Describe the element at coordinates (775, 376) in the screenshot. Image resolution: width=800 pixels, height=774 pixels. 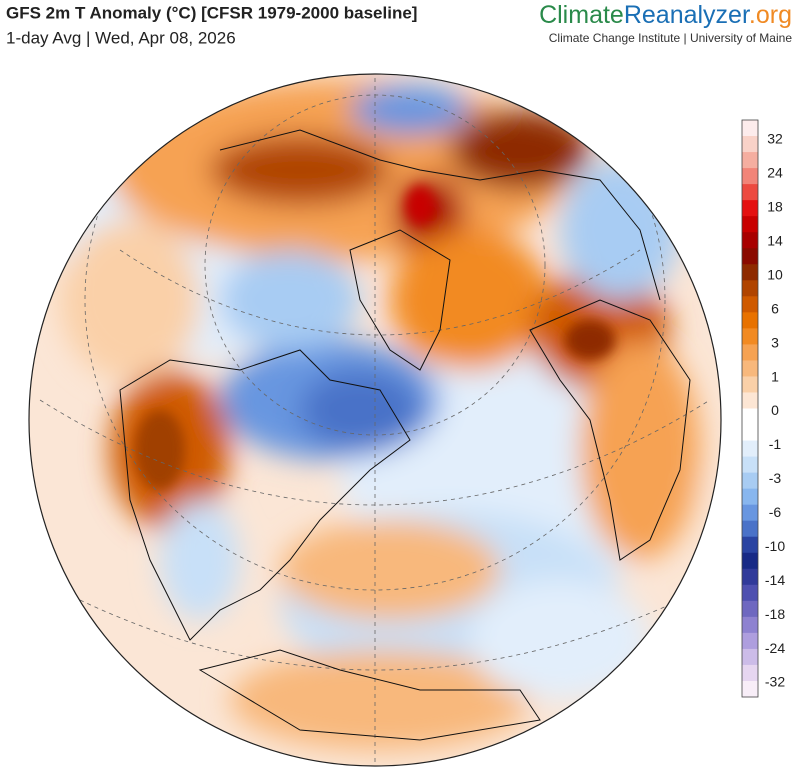
I see `colorbar-label: 1` at that location.